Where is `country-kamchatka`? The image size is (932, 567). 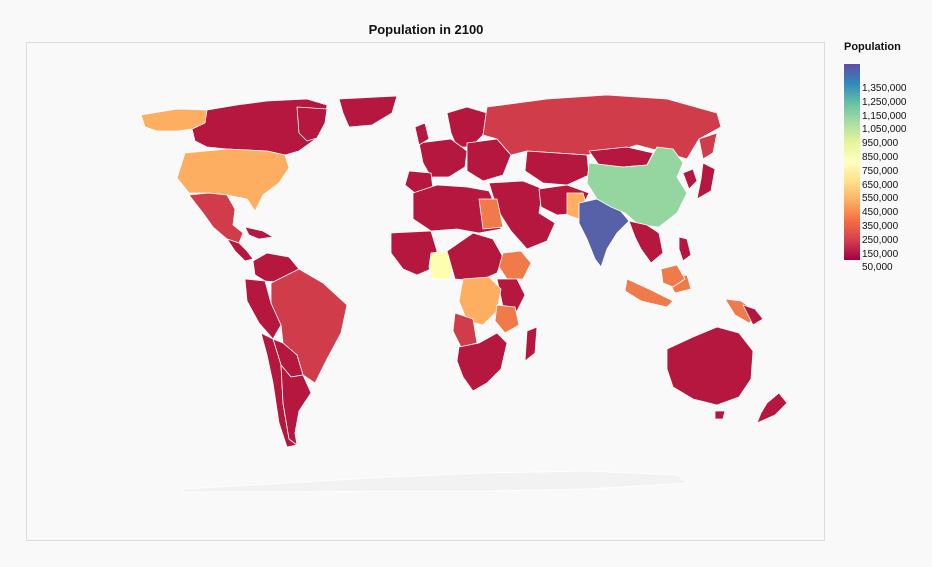 country-kamchatka is located at coordinates (708, 146).